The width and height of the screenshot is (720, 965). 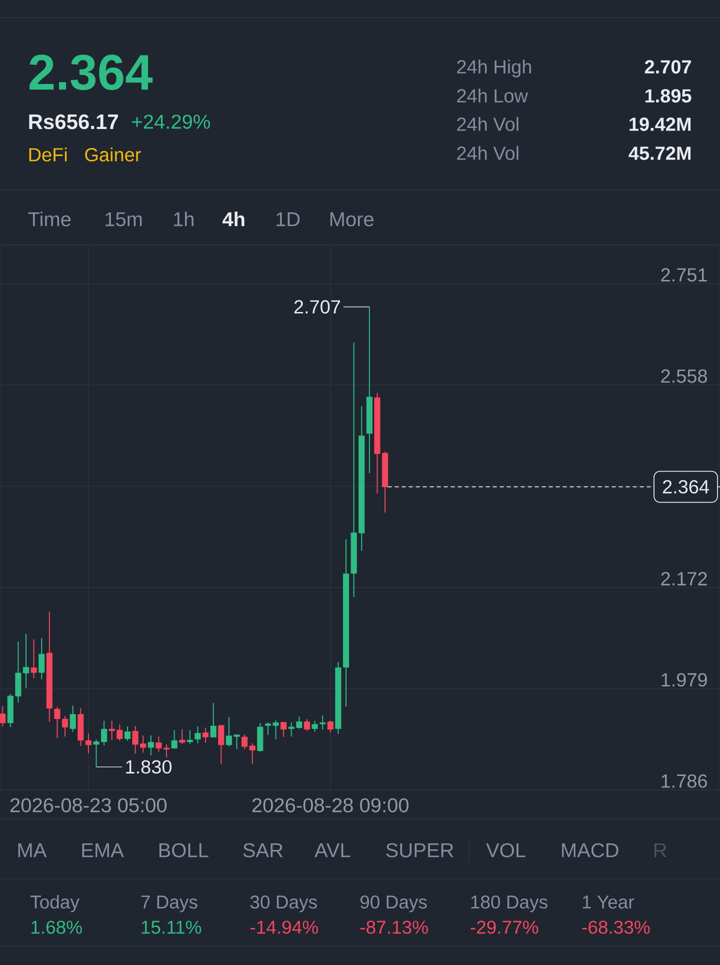 What do you see at coordinates (352, 219) in the screenshot?
I see `text: More` at bounding box center [352, 219].